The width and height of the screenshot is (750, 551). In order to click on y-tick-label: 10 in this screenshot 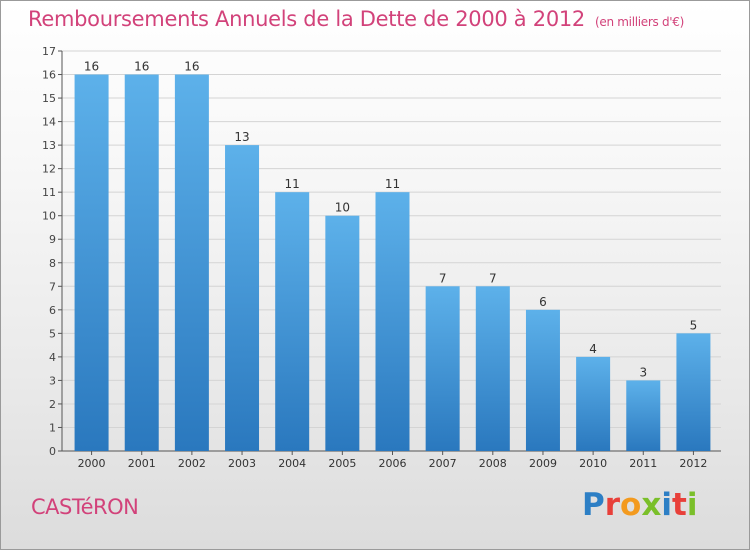, I will do `click(49, 216)`.